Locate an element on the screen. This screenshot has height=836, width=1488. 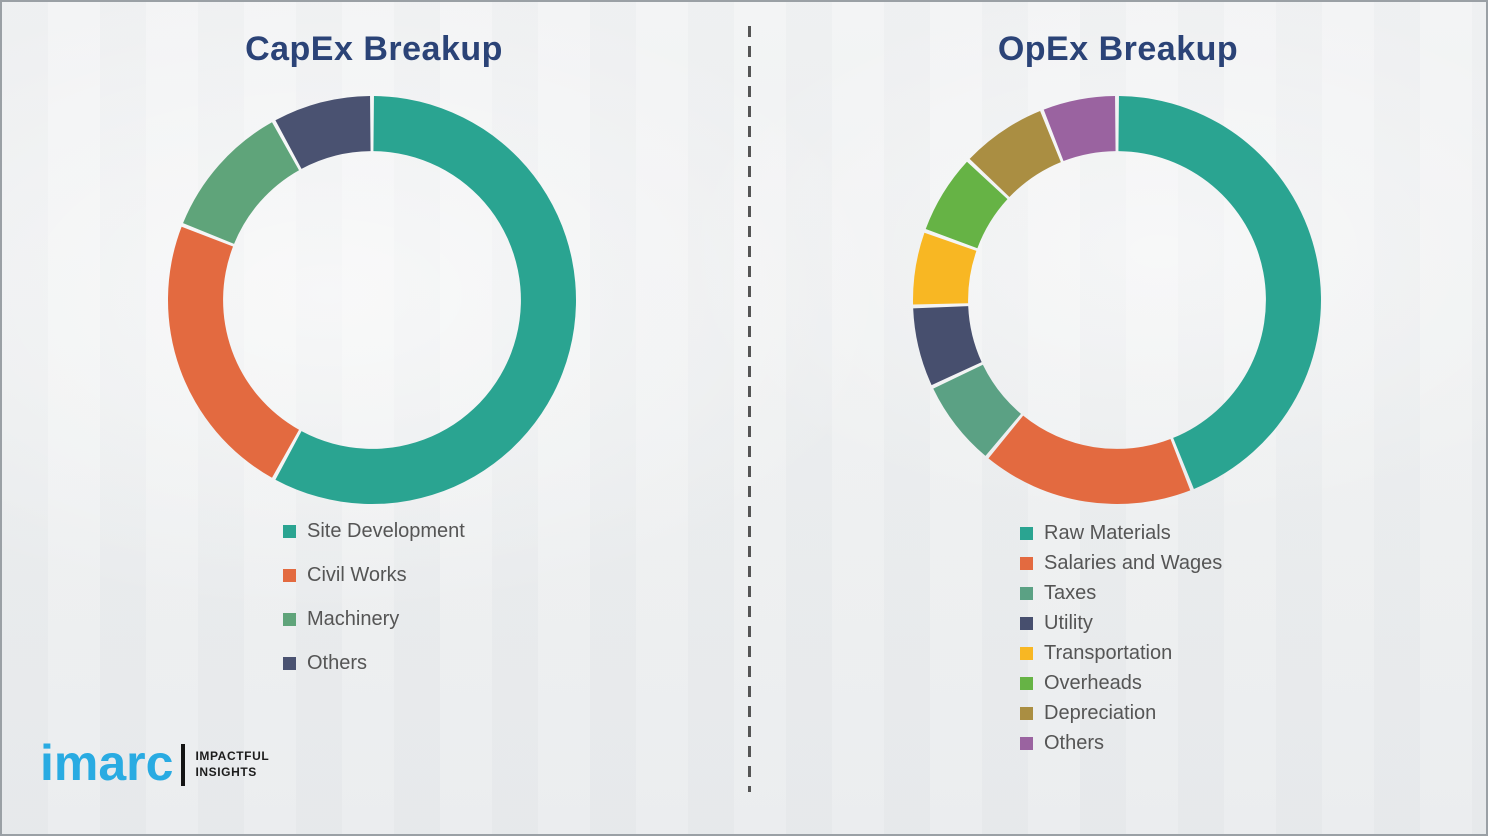
imarc-logo-tagline: IMPACTFUL INSIGHTS is located at coordinates (232, 764).